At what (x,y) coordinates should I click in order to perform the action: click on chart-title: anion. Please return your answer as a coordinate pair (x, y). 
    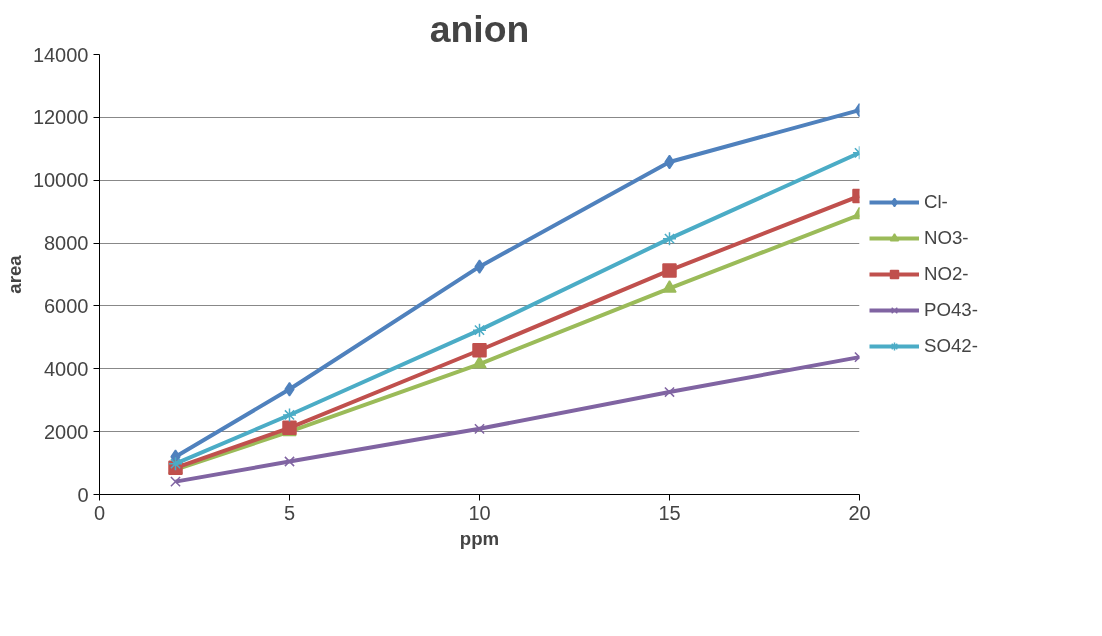
    Looking at the image, I should click on (479, 28).